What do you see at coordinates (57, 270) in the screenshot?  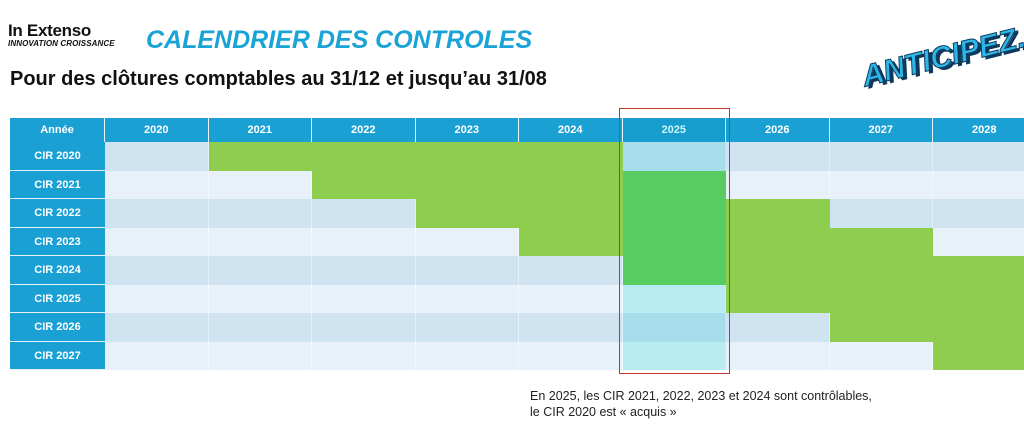 I see `row-label: CIR 2024` at bounding box center [57, 270].